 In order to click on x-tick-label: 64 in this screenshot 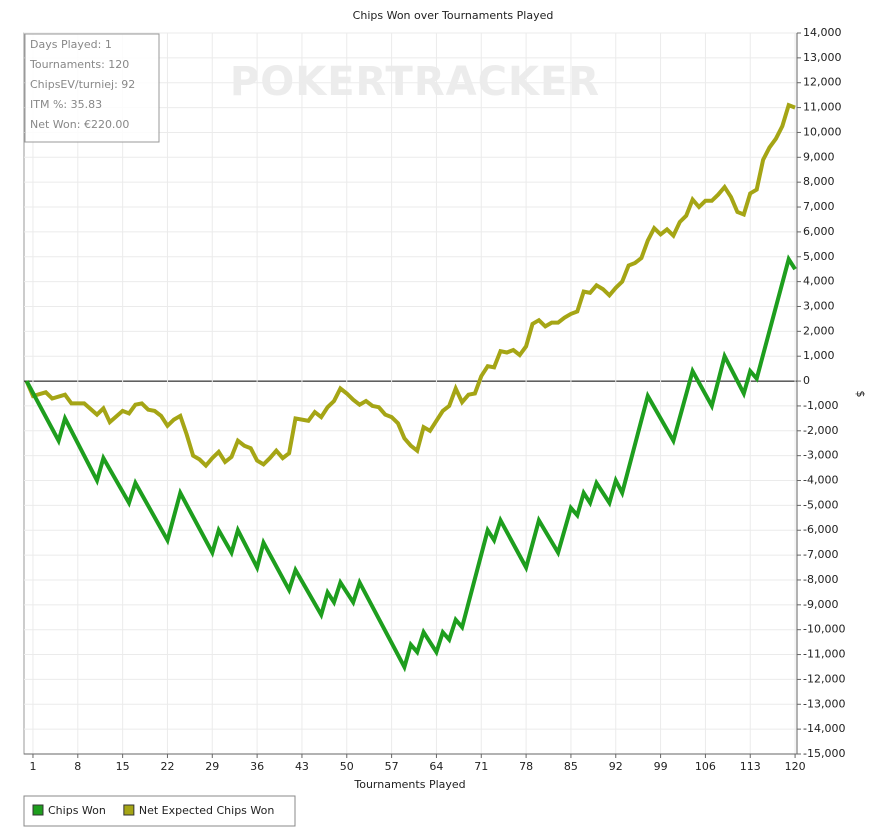, I will do `click(436, 766)`.